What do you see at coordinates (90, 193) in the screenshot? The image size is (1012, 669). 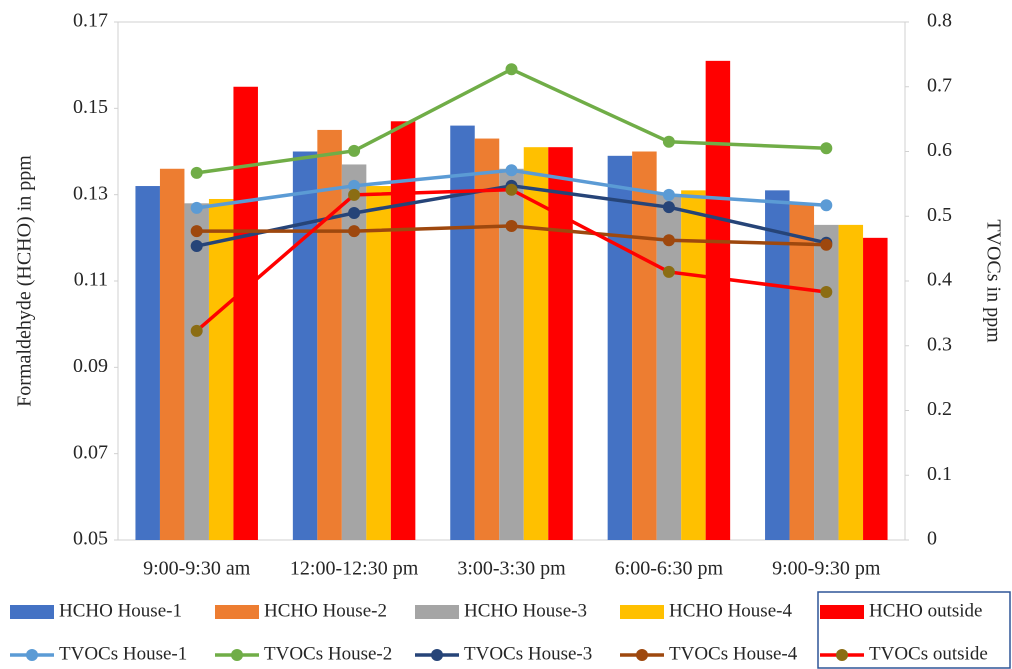 I see `y-tick-label: 0.13` at bounding box center [90, 193].